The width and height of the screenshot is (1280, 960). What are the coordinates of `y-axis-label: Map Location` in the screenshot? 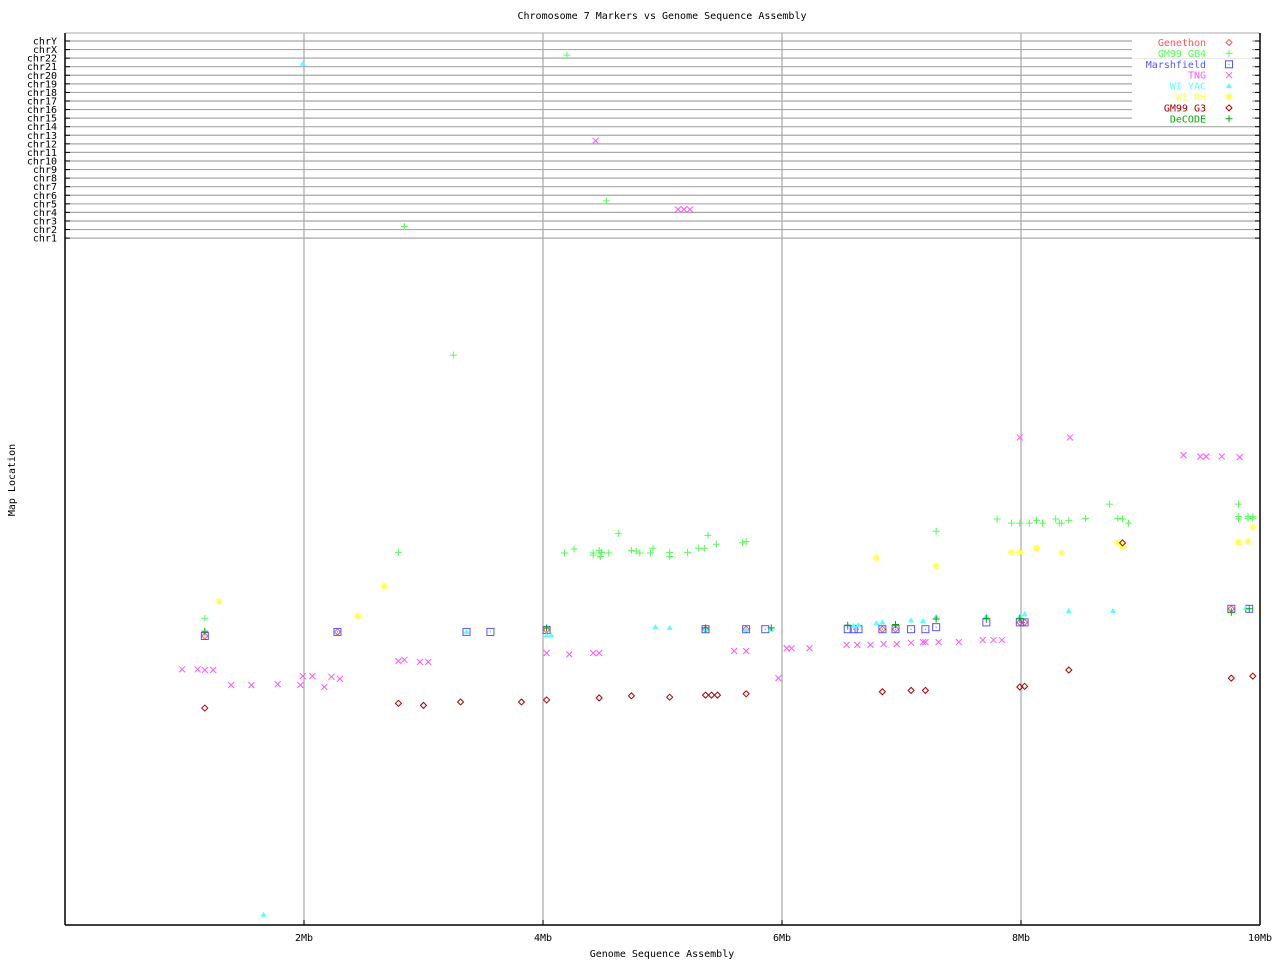 It's located at (12, 480).